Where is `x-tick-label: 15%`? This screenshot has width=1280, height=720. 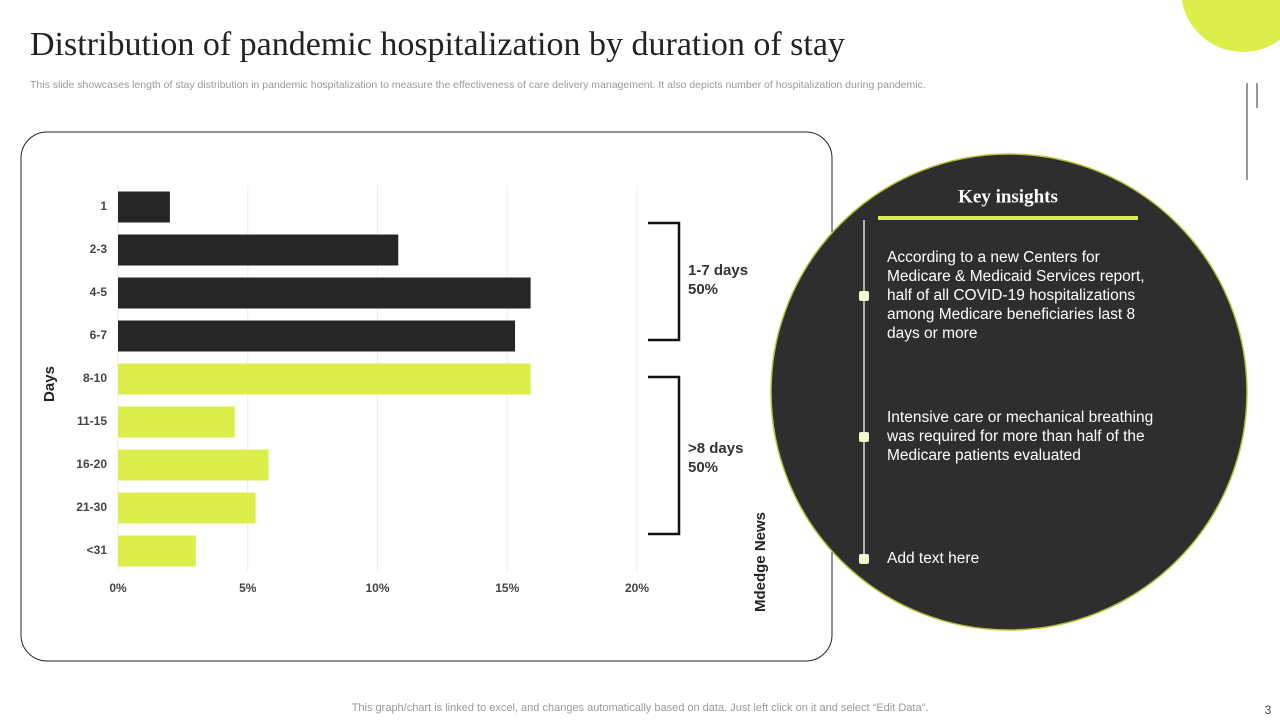
x-tick-label: 15% is located at coordinates (507, 588).